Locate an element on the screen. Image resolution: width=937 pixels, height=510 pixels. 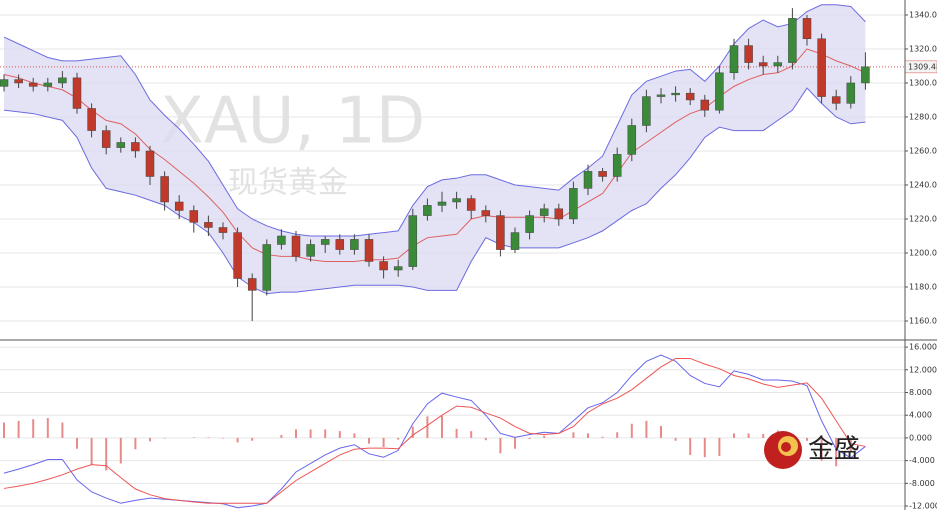
logo-core is located at coordinates (786, 447).